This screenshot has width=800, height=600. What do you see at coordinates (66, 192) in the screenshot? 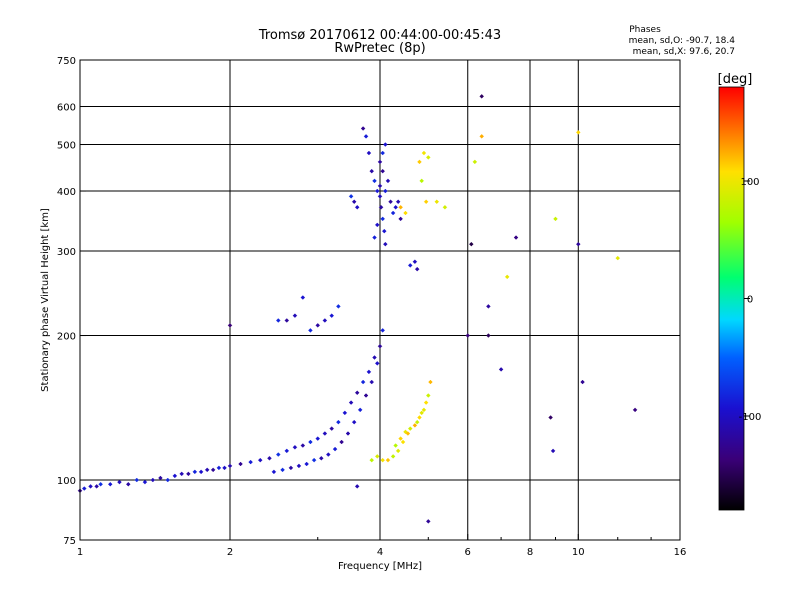
I see `y-tick-label: 400` at bounding box center [66, 192].